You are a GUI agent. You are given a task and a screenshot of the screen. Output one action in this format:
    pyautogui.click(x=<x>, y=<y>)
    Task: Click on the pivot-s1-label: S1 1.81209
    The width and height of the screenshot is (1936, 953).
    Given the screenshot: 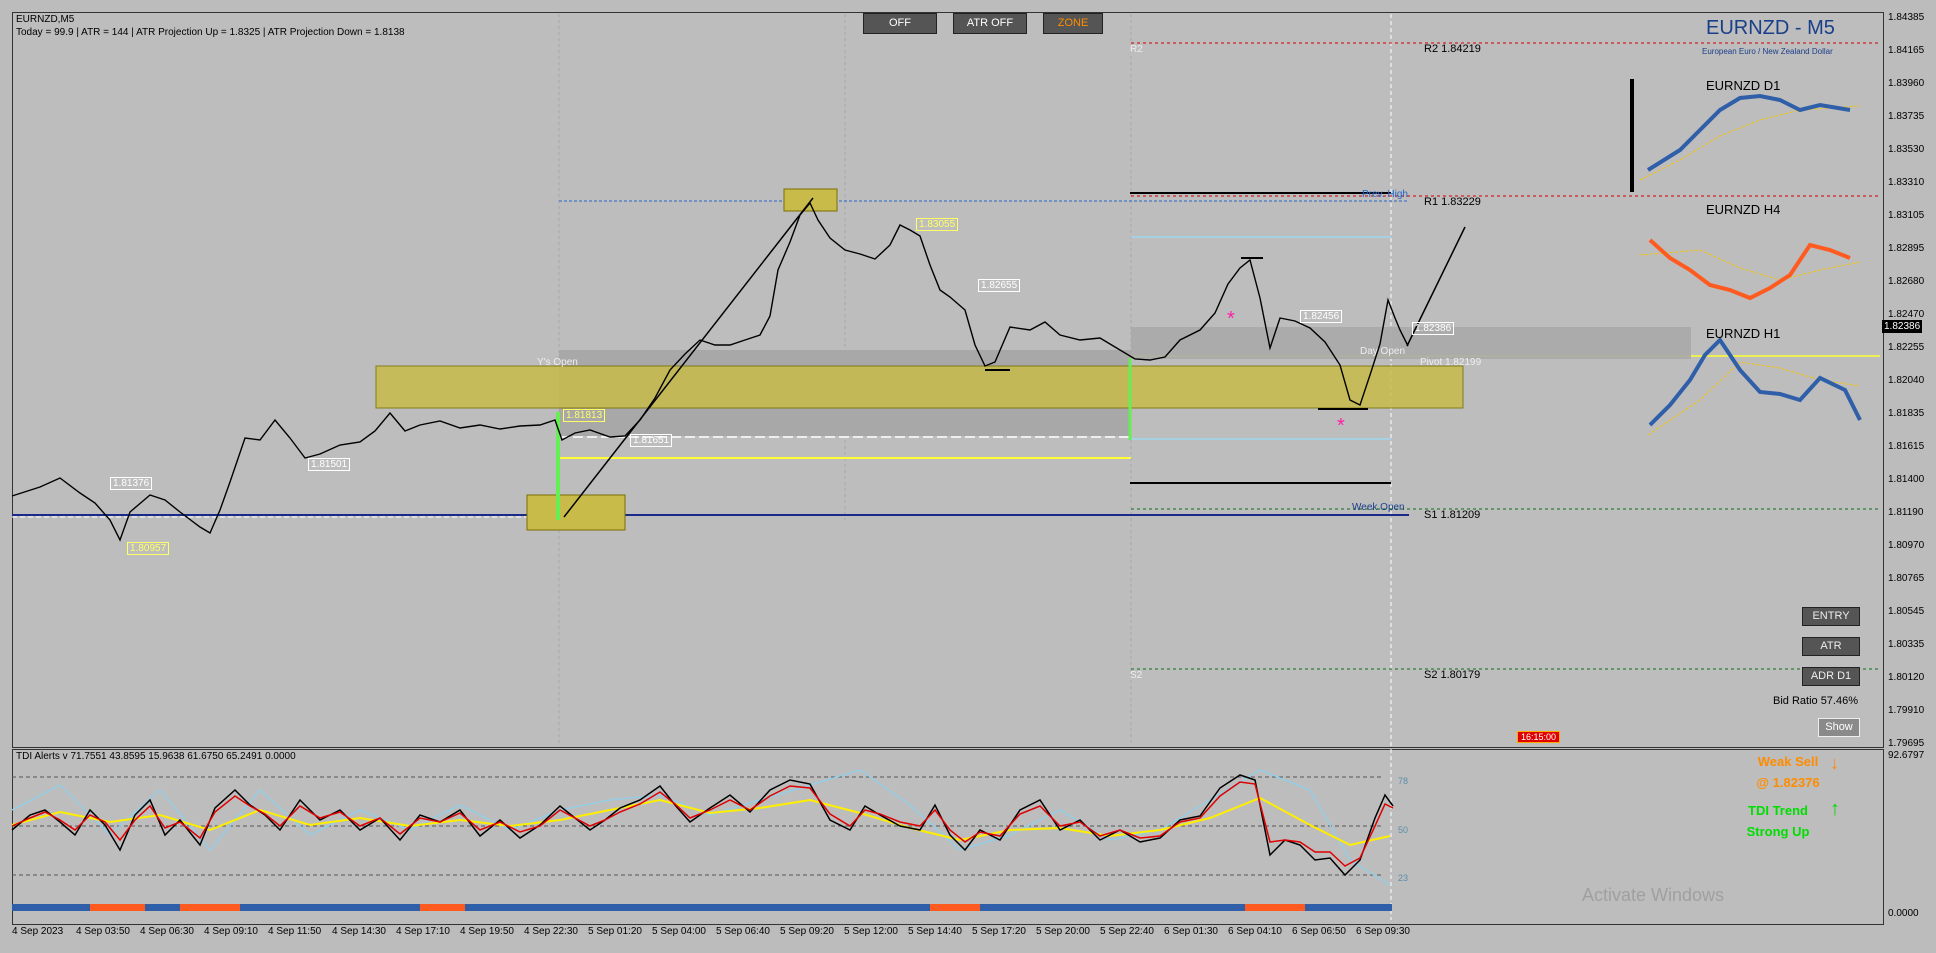 What is the action you would take?
    pyautogui.click(x=1452, y=515)
    